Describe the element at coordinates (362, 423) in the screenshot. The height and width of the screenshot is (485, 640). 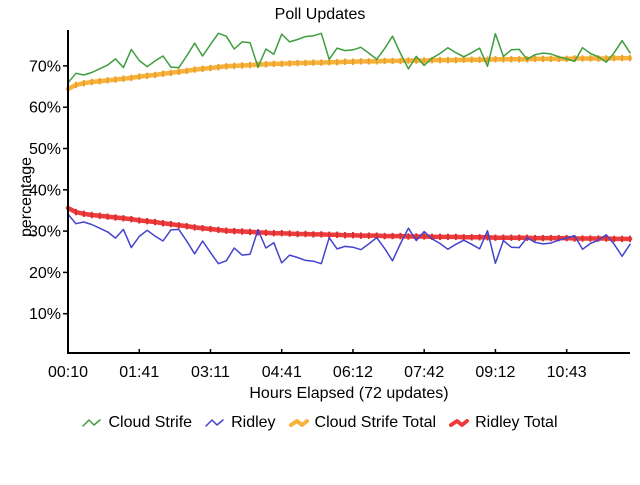
I see `legend-item-cloud-strife-total: Cloud Strife Total` at that location.